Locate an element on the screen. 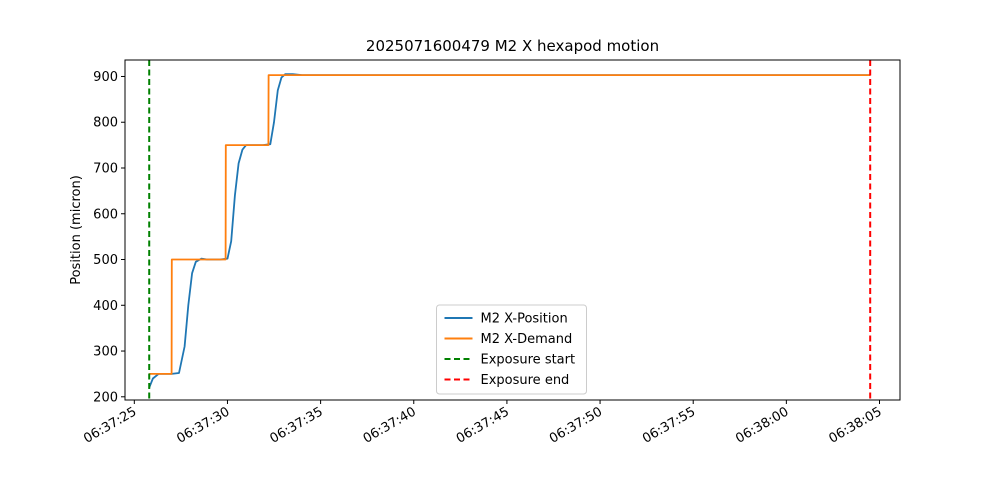  y-tick-label: 900 is located at coordinates (105, 77).